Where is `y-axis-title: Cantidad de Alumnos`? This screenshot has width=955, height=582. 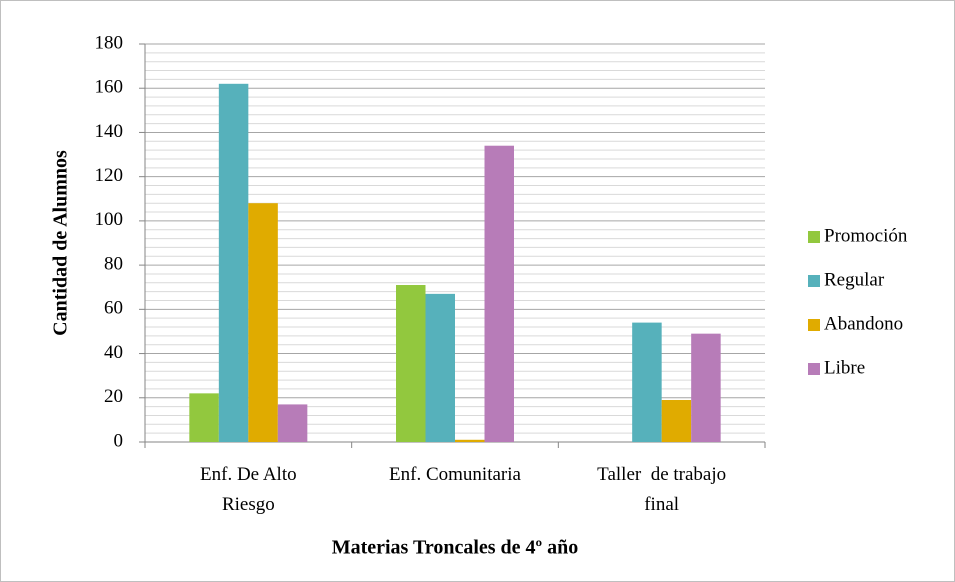 y-axis-title: Cantidad de Alumnos is located at coordinates (61, 243).